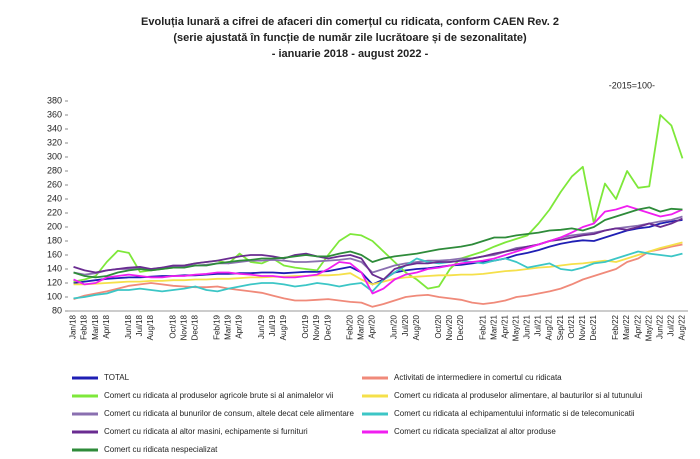 The height and width of the screenshot is (459, 700). What do you see at coordinates (150, 327) in the screenshot?
I see `x-tick-label: Aug/18` at bounding box center [150, 327].